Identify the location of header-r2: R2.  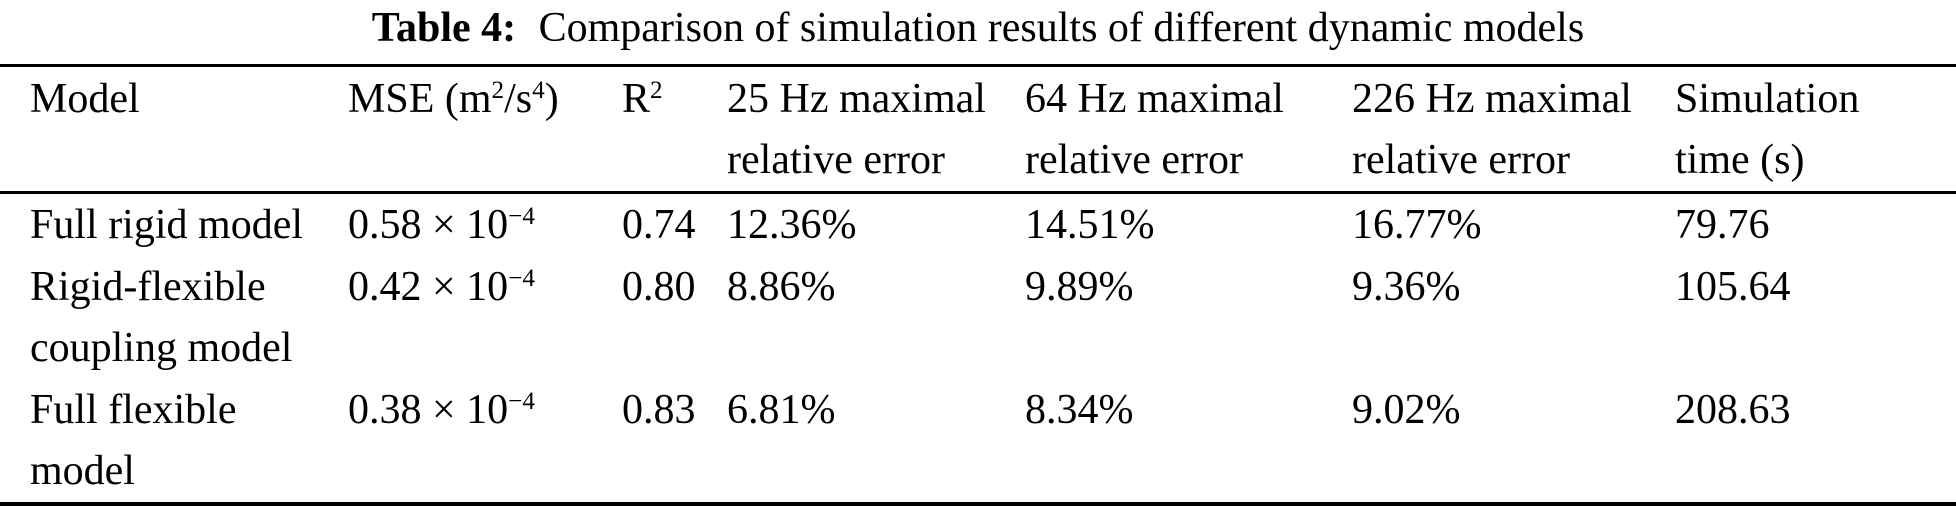
(674, 129).